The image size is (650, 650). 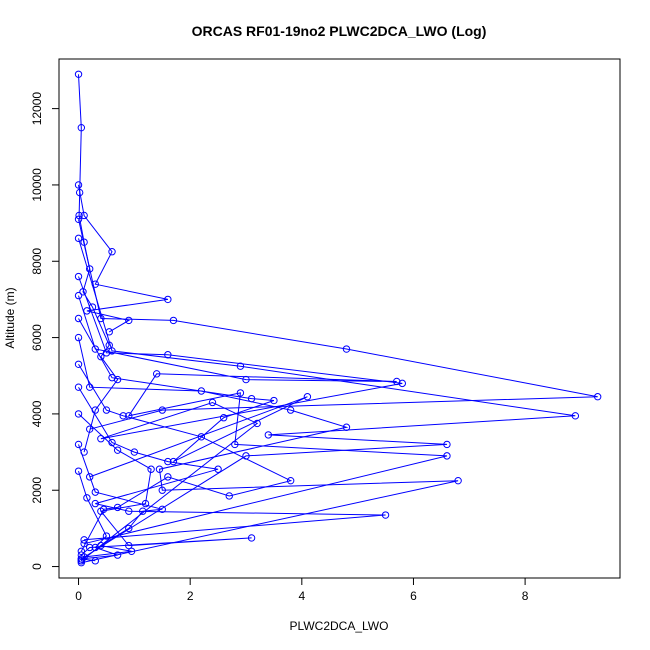 What do you see at coordinates (37, 185) in the screenshot?
I see `y-tick-label: 10000` at bounding box center [37, 185].